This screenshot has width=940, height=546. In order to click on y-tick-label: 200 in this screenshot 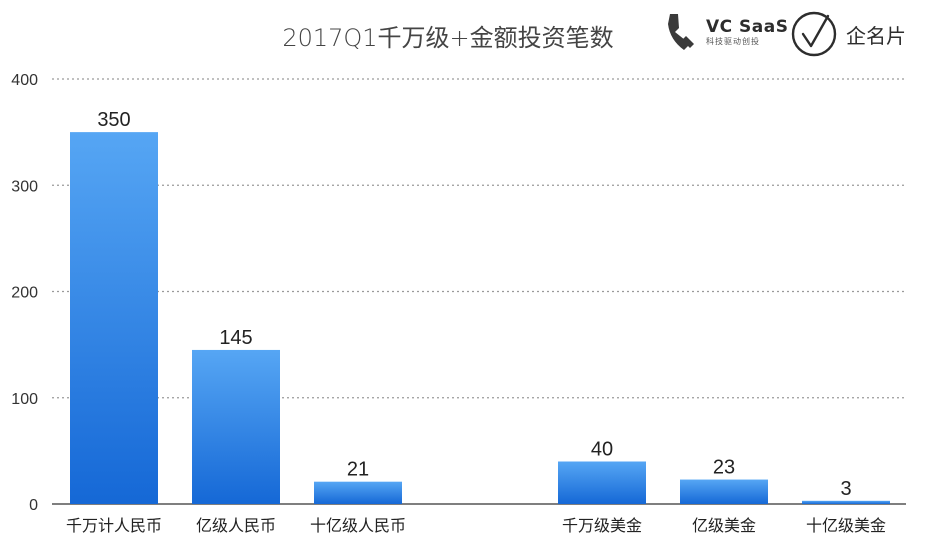, I will do `click(24, 293)`.